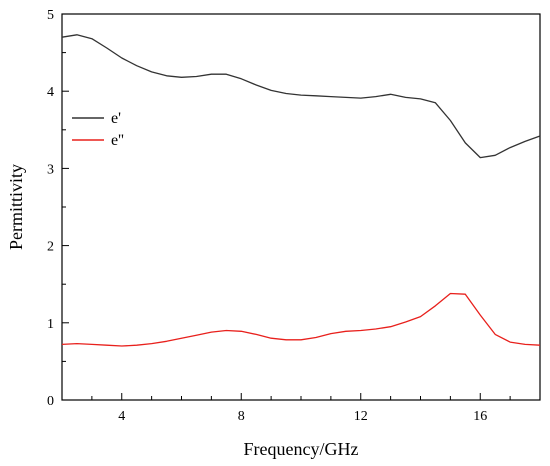  I want to click on y-axis-title: Permittivity, so click(16, 207).